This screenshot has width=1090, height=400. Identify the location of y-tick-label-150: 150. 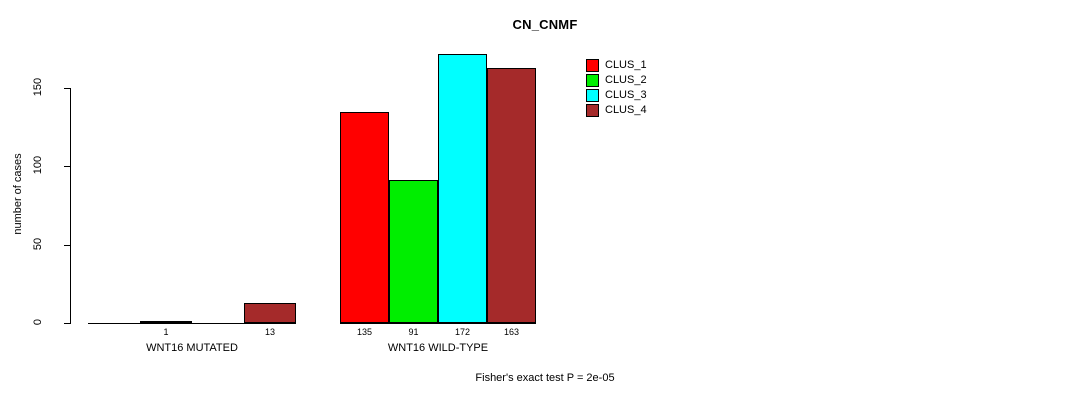
(38, 87).